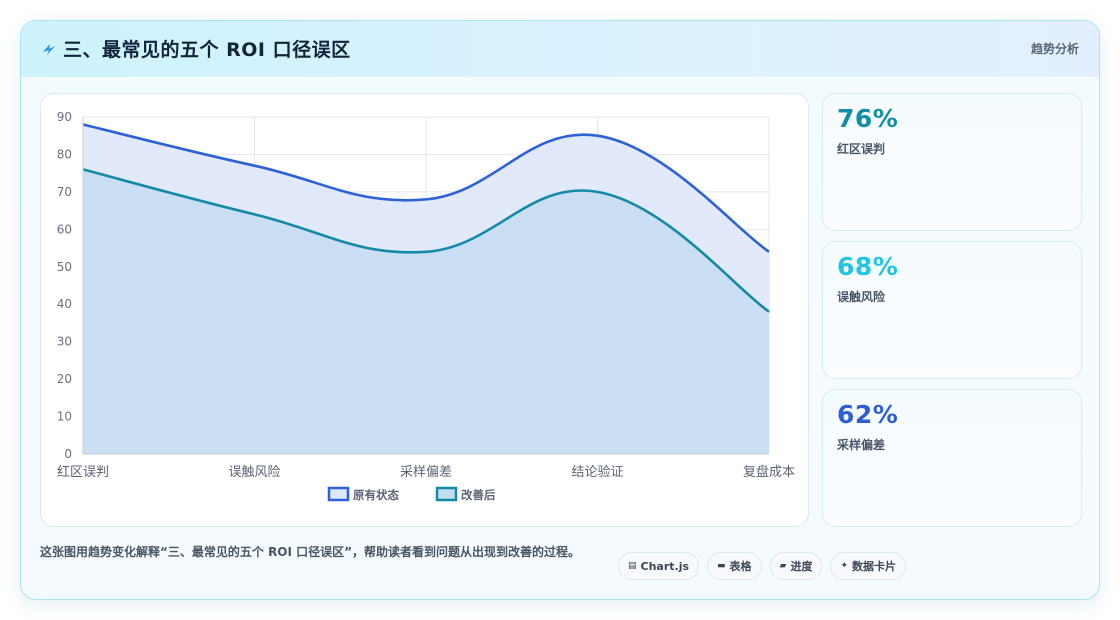  I want to click on y-tick-label: 50, so click(64, 267).